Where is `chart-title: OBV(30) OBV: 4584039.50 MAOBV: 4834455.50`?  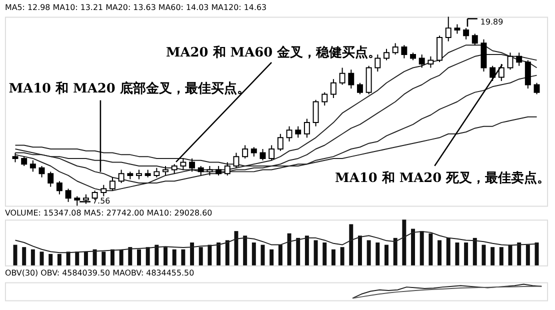
chart-title: OBV(30) OBV: 4584039.50 MAOBV: 4834455.50 is located at coordinates (99, 273).